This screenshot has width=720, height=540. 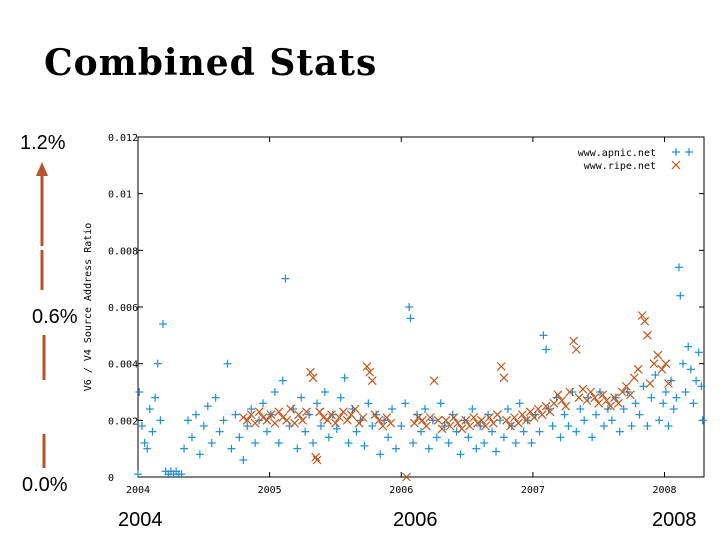 I want to click on y-tick-label: 0.01, so click(x=120, y=195).